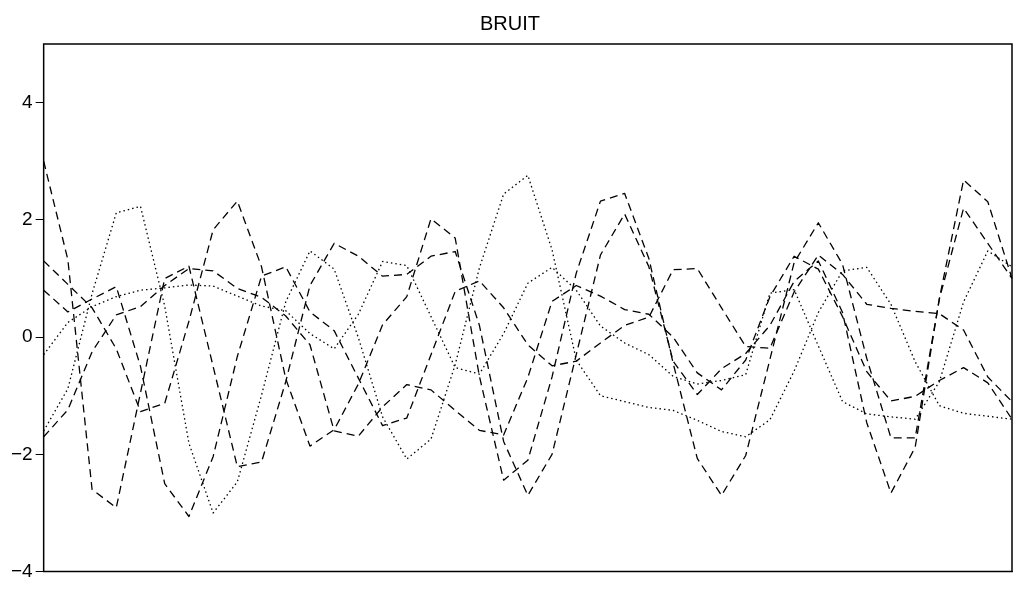  What do you see at coordinates (27, 336) in the screenshot?
I see `y-tick-label: 0` at bounding box center [27, 336].